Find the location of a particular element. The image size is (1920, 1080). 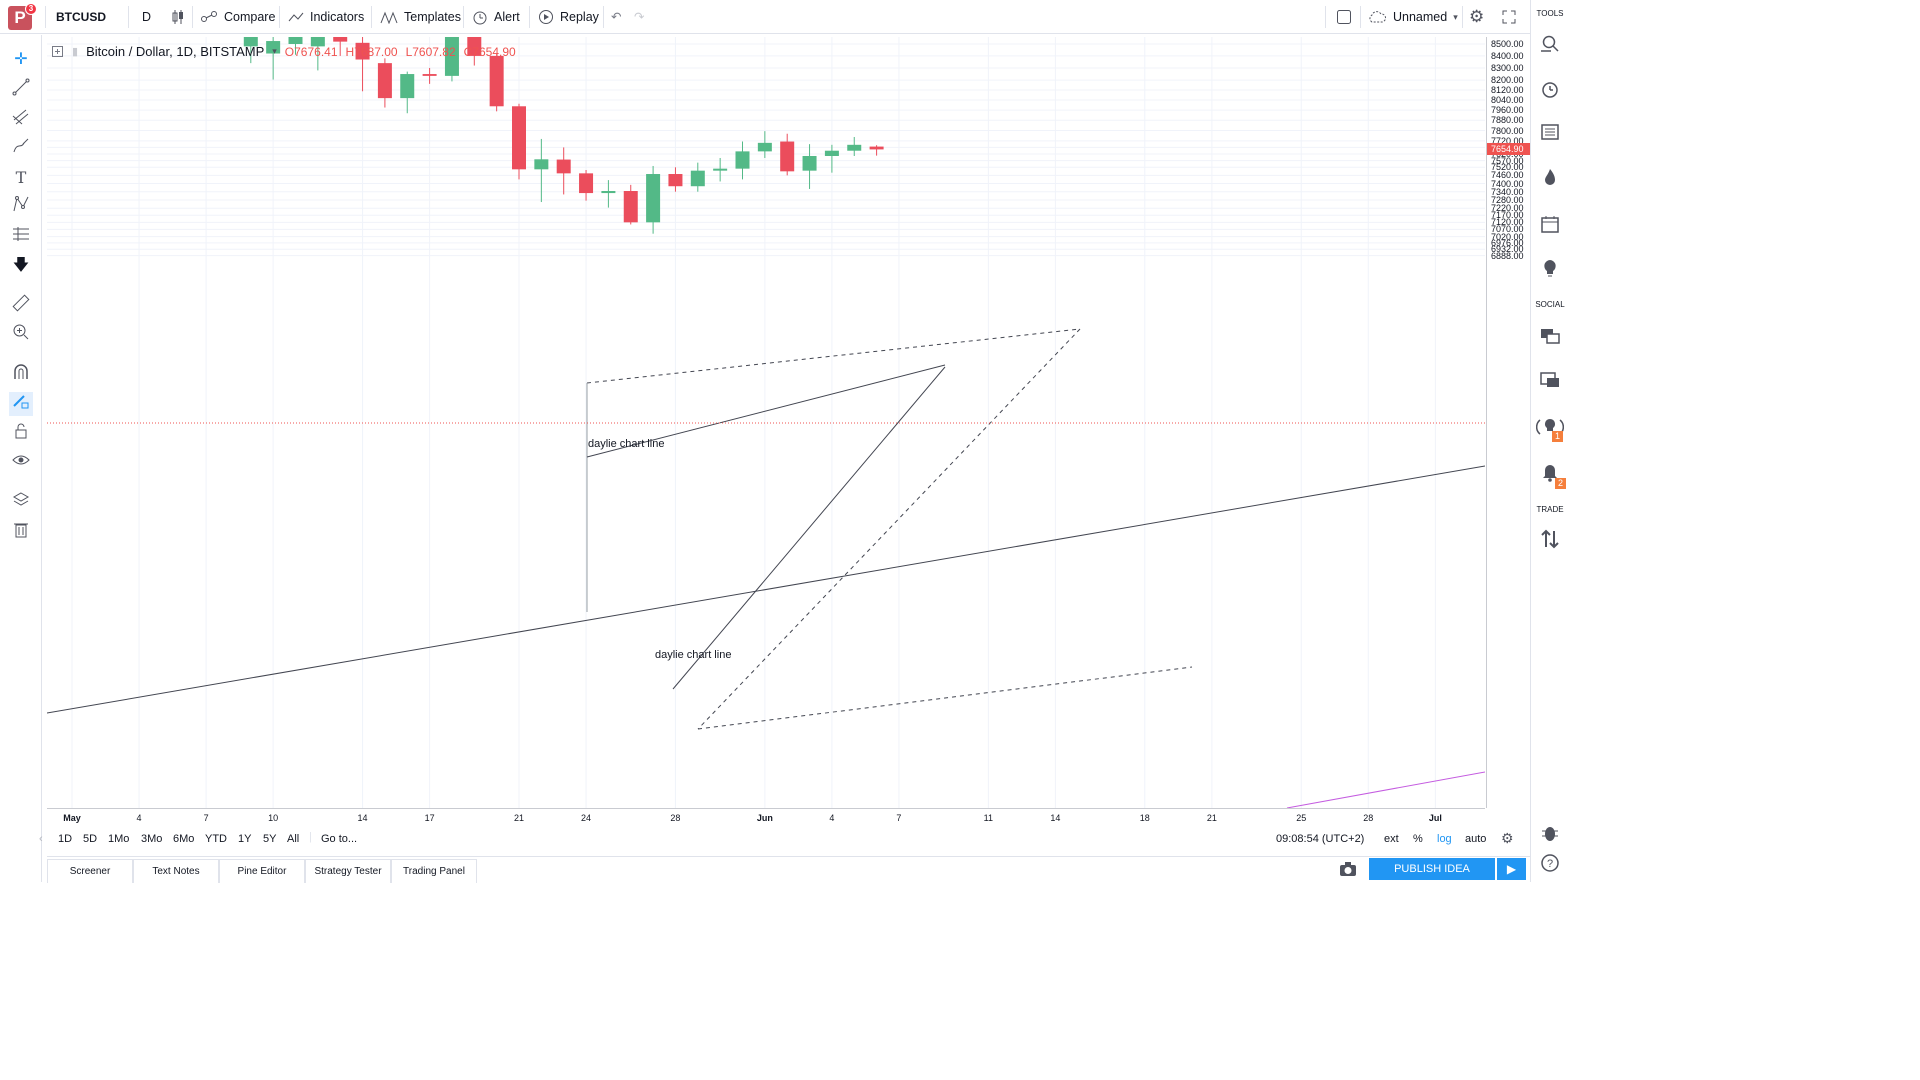

ideas-stream-button is located at coordinates (1550, 270).